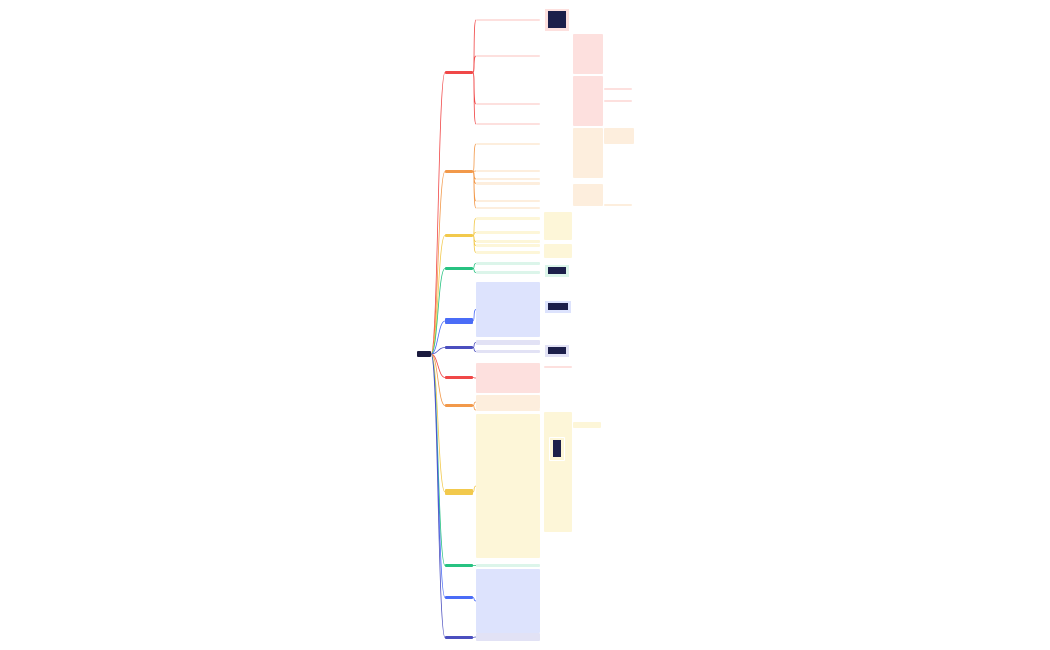 The width and height of the screenshot is (1050, 650). What do you see at coordinates (424, 354) in the screenshot?
I see `root-node` at bounding box center [424, 354].